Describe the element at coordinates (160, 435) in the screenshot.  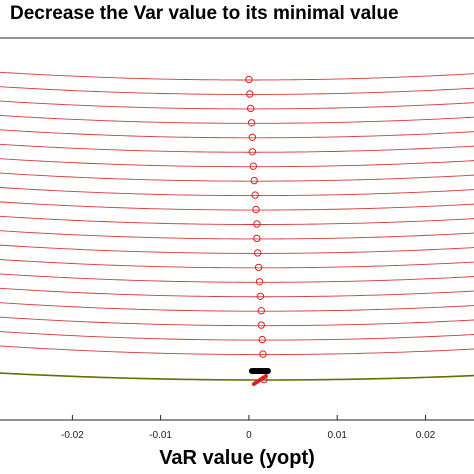
I see `x-tick-label-3: -0.01` at that location.